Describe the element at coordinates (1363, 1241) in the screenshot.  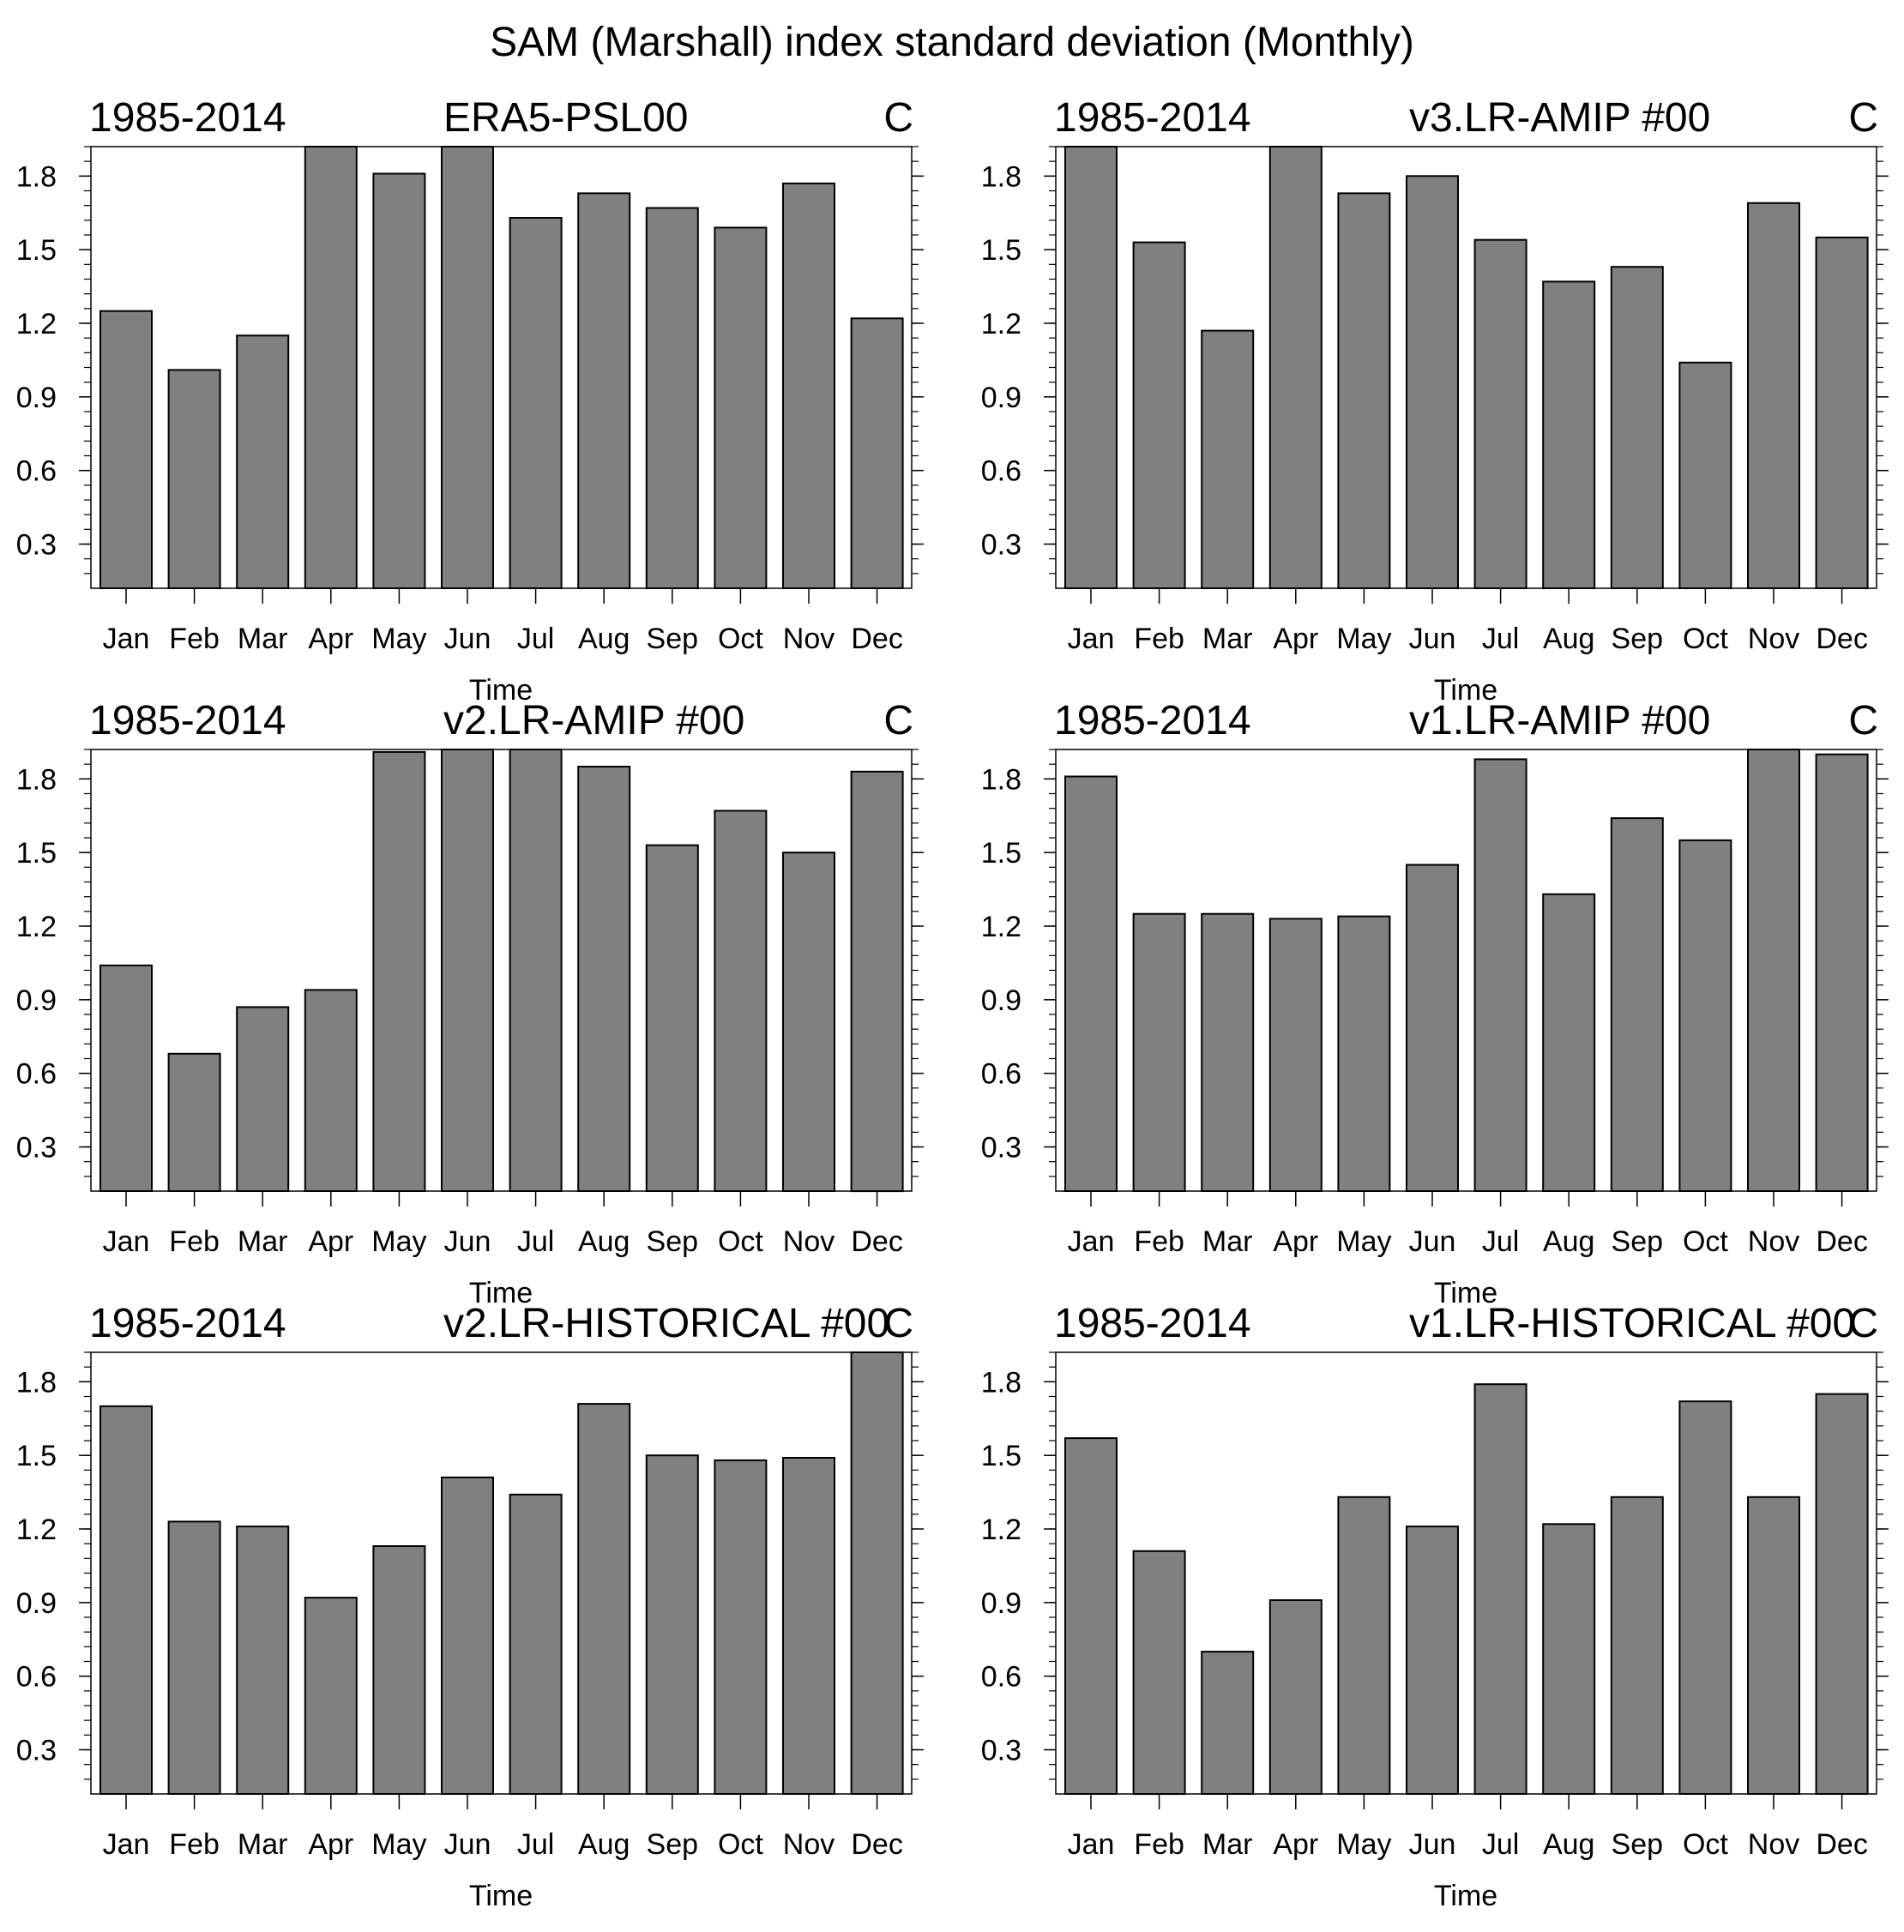
I see `x-tick-label: May` at that location.